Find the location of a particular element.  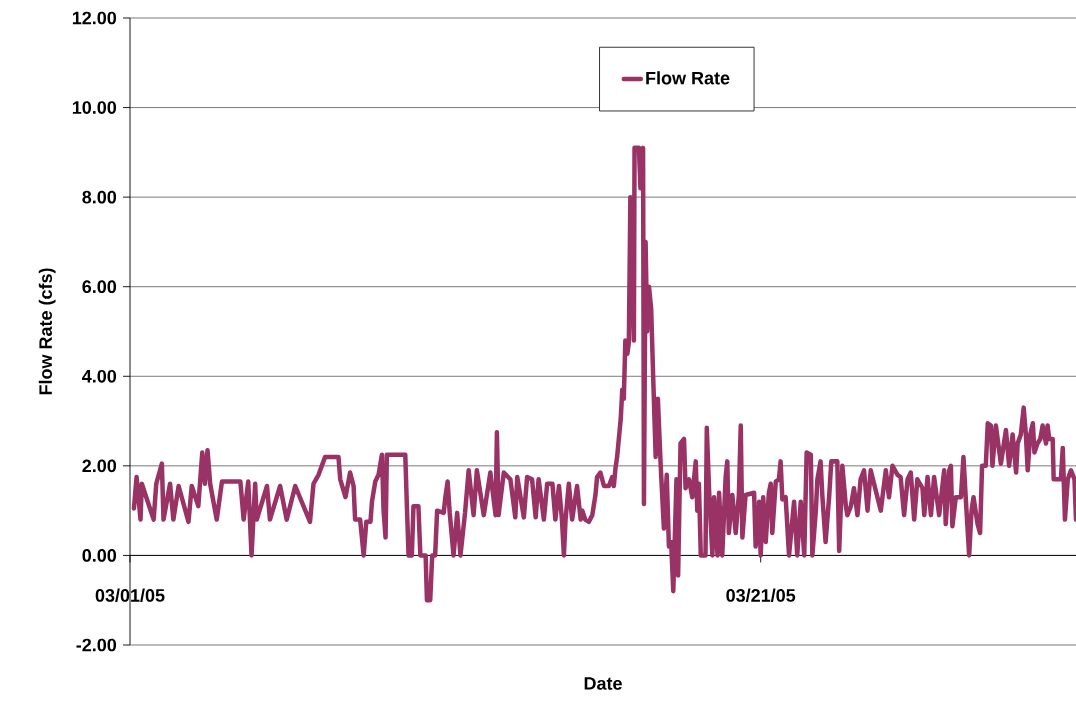

y-tick-label: 6.00 is located at coordinates (99, 287).